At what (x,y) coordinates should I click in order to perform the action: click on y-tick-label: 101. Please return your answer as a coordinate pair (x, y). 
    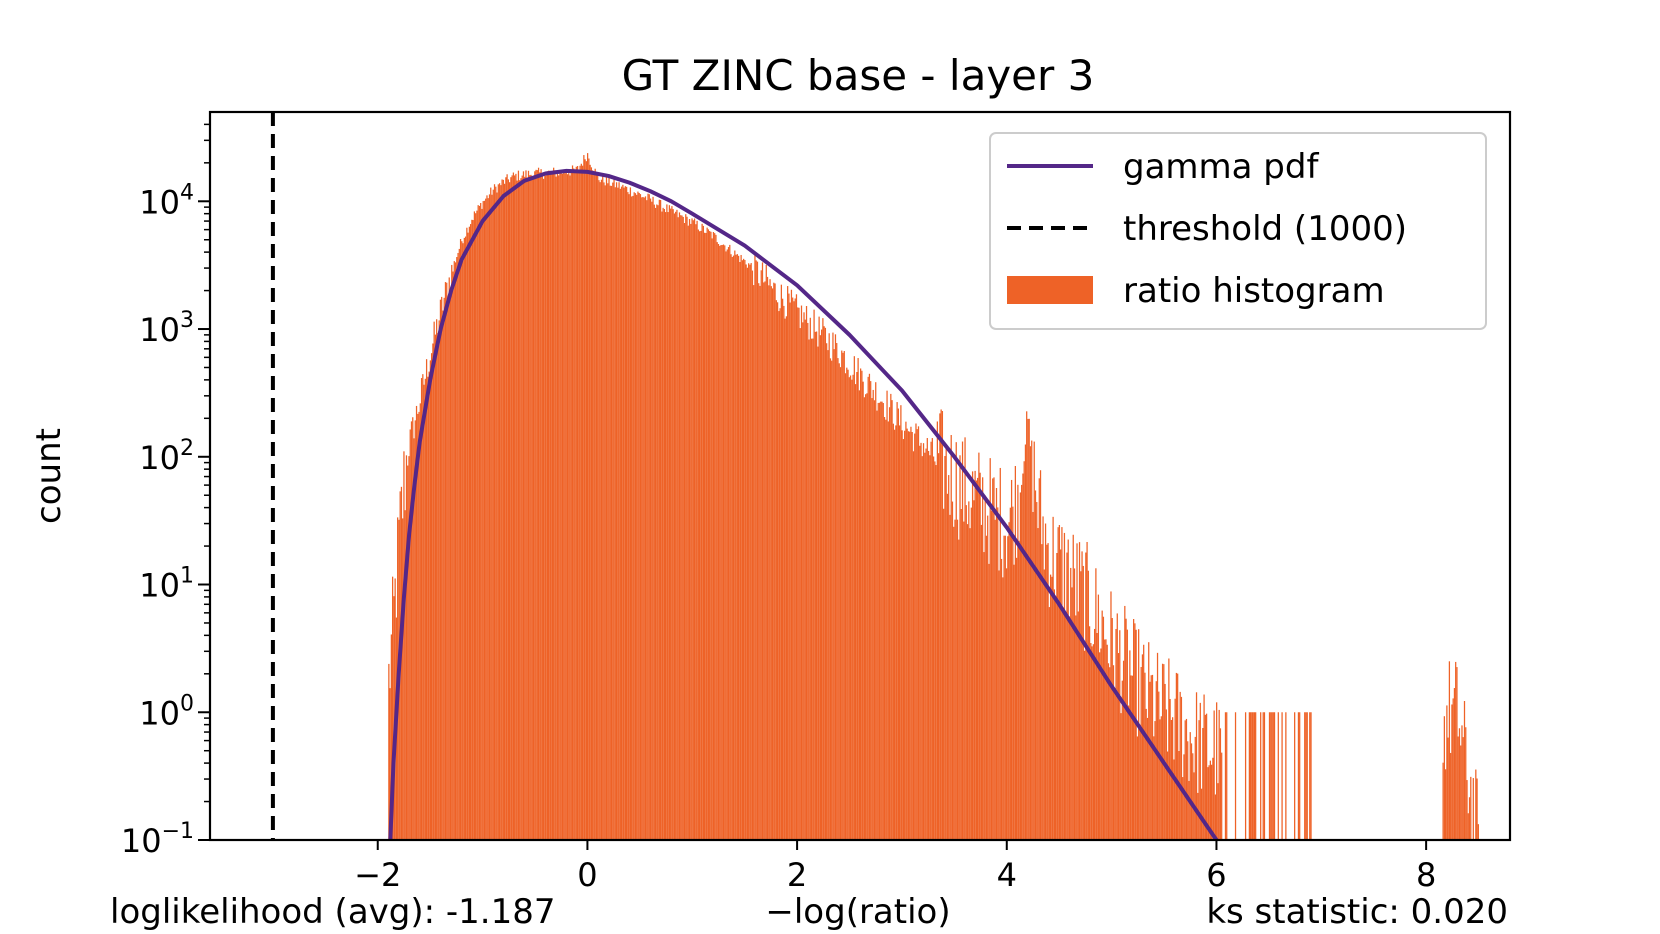
    Looking at the image, I should click on (166, 584).